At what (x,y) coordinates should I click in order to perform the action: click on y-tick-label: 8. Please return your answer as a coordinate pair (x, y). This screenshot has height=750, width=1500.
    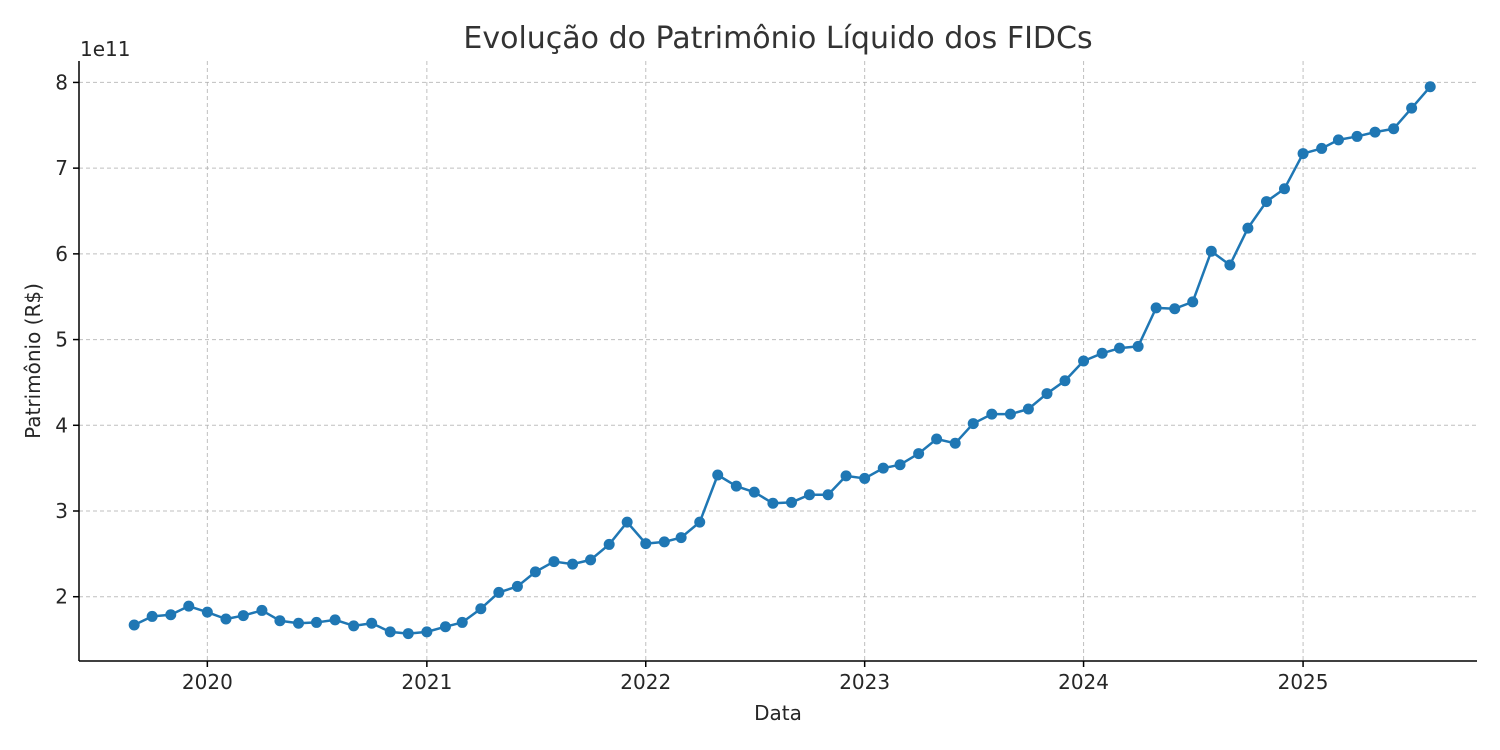
    Looking at the image, I should click on (61, 82).